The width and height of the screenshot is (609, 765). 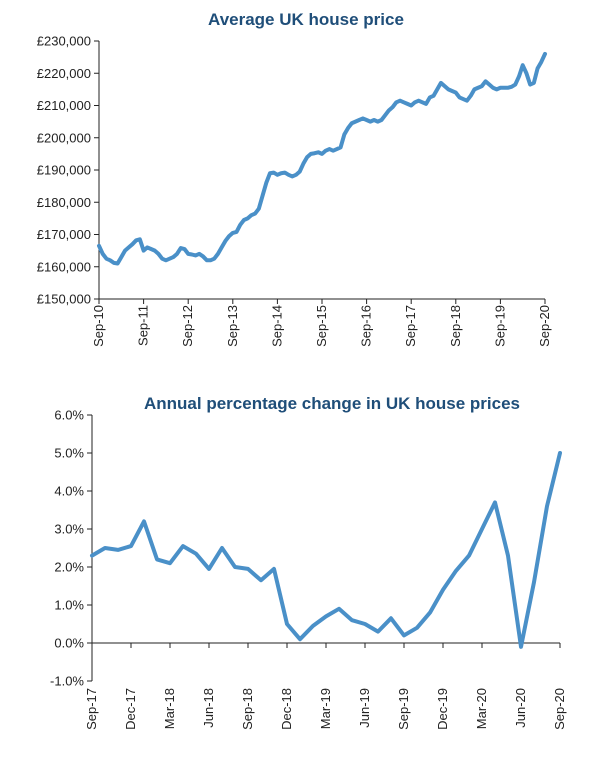 I want to click on chart-title: Average UK house price, so click(x=306, y=19).